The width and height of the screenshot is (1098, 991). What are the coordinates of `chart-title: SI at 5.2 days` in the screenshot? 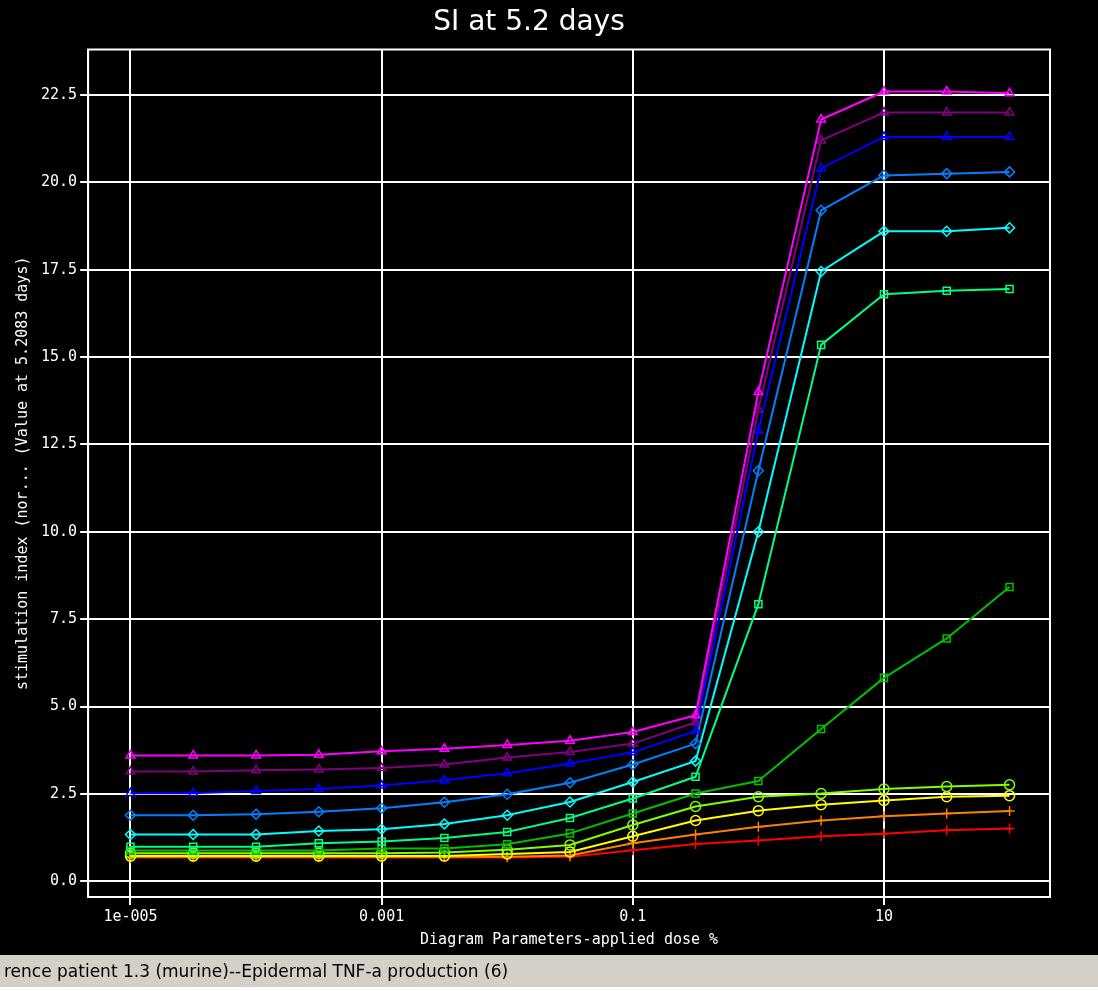 It's located at (529, 21).